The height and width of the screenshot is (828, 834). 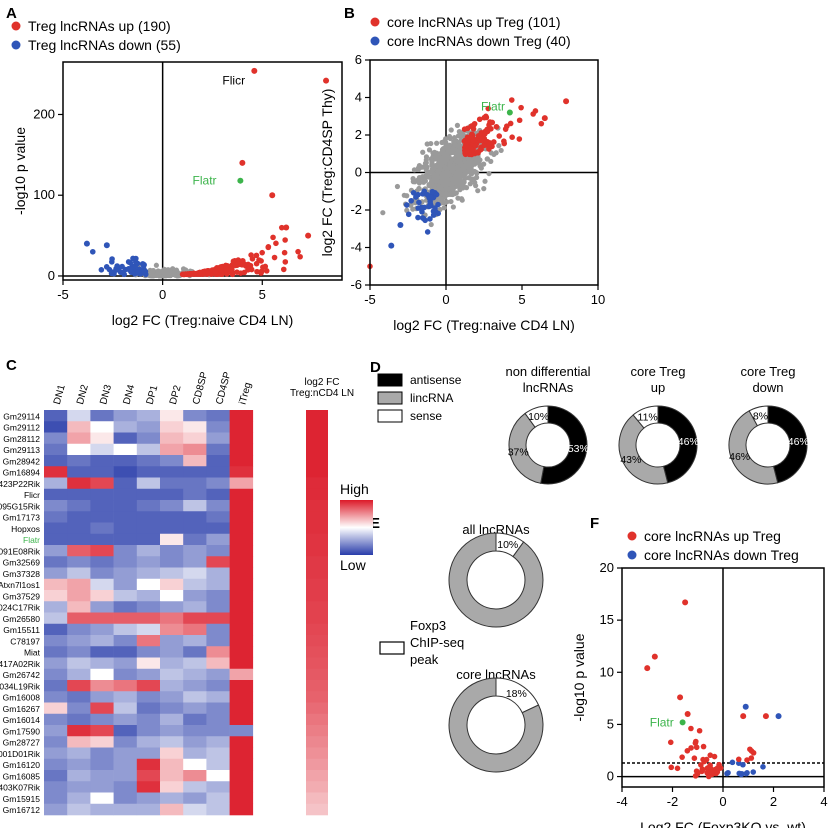 What do you see at coordinates (682, 722) in the screenshot?
I see `data-point-green` at bounding box center [682, 722].